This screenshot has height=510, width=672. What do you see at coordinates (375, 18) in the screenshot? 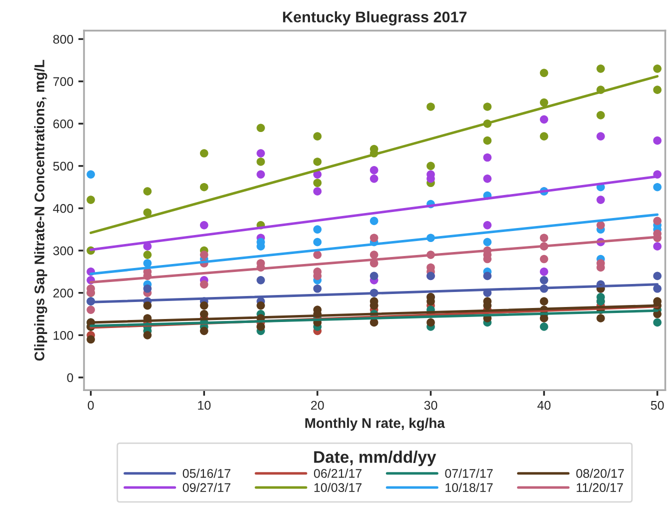
I see `chart-title: Kentucky Bluegrass 2017` at bounding box center [375, 18].